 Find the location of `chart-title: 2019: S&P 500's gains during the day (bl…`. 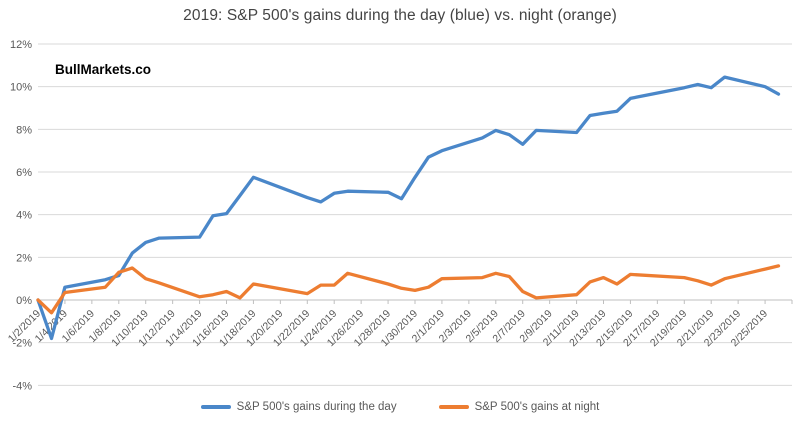

chart-title: 2019: S&P 500's gains during the day (bl… is located at coordinates (400, 15).